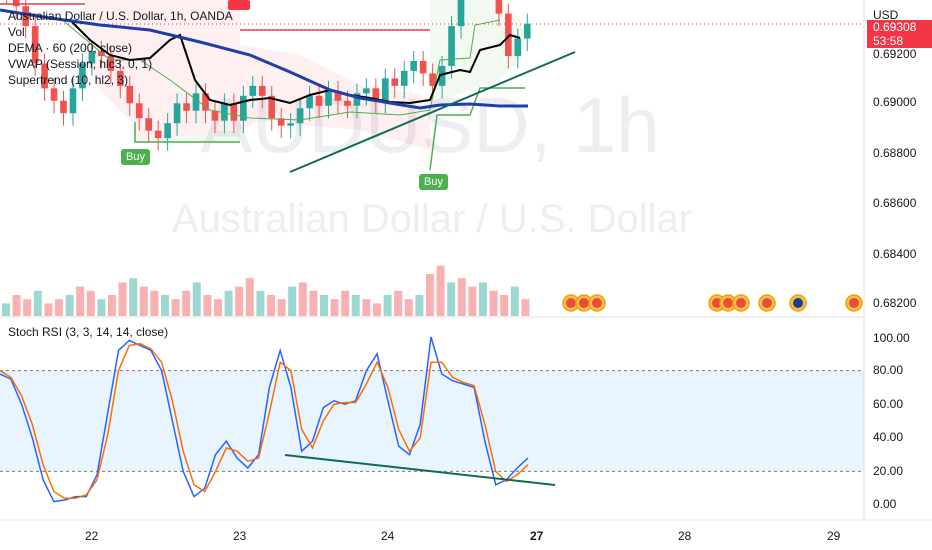  I want to click on watermark-big: AUDUSD, 1h, so click(429, 125).